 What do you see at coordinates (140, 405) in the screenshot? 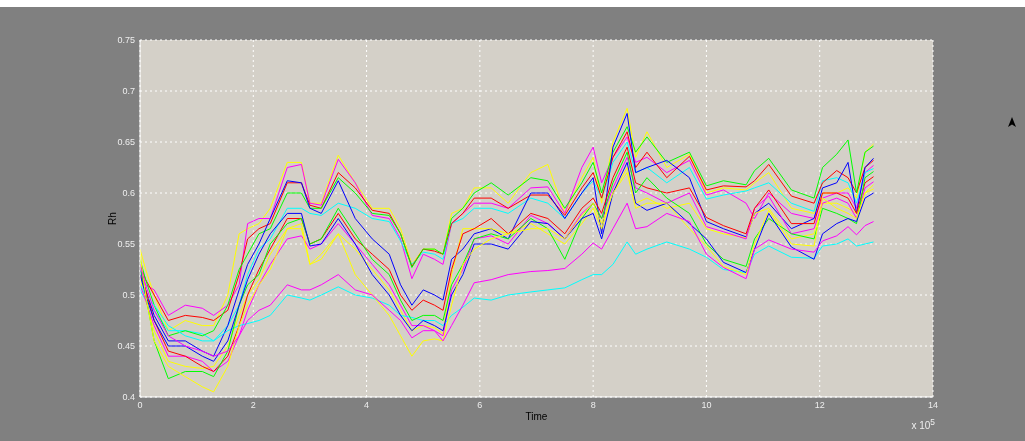
I see `x-tick-label: 0` at bounding box center [140, 405].